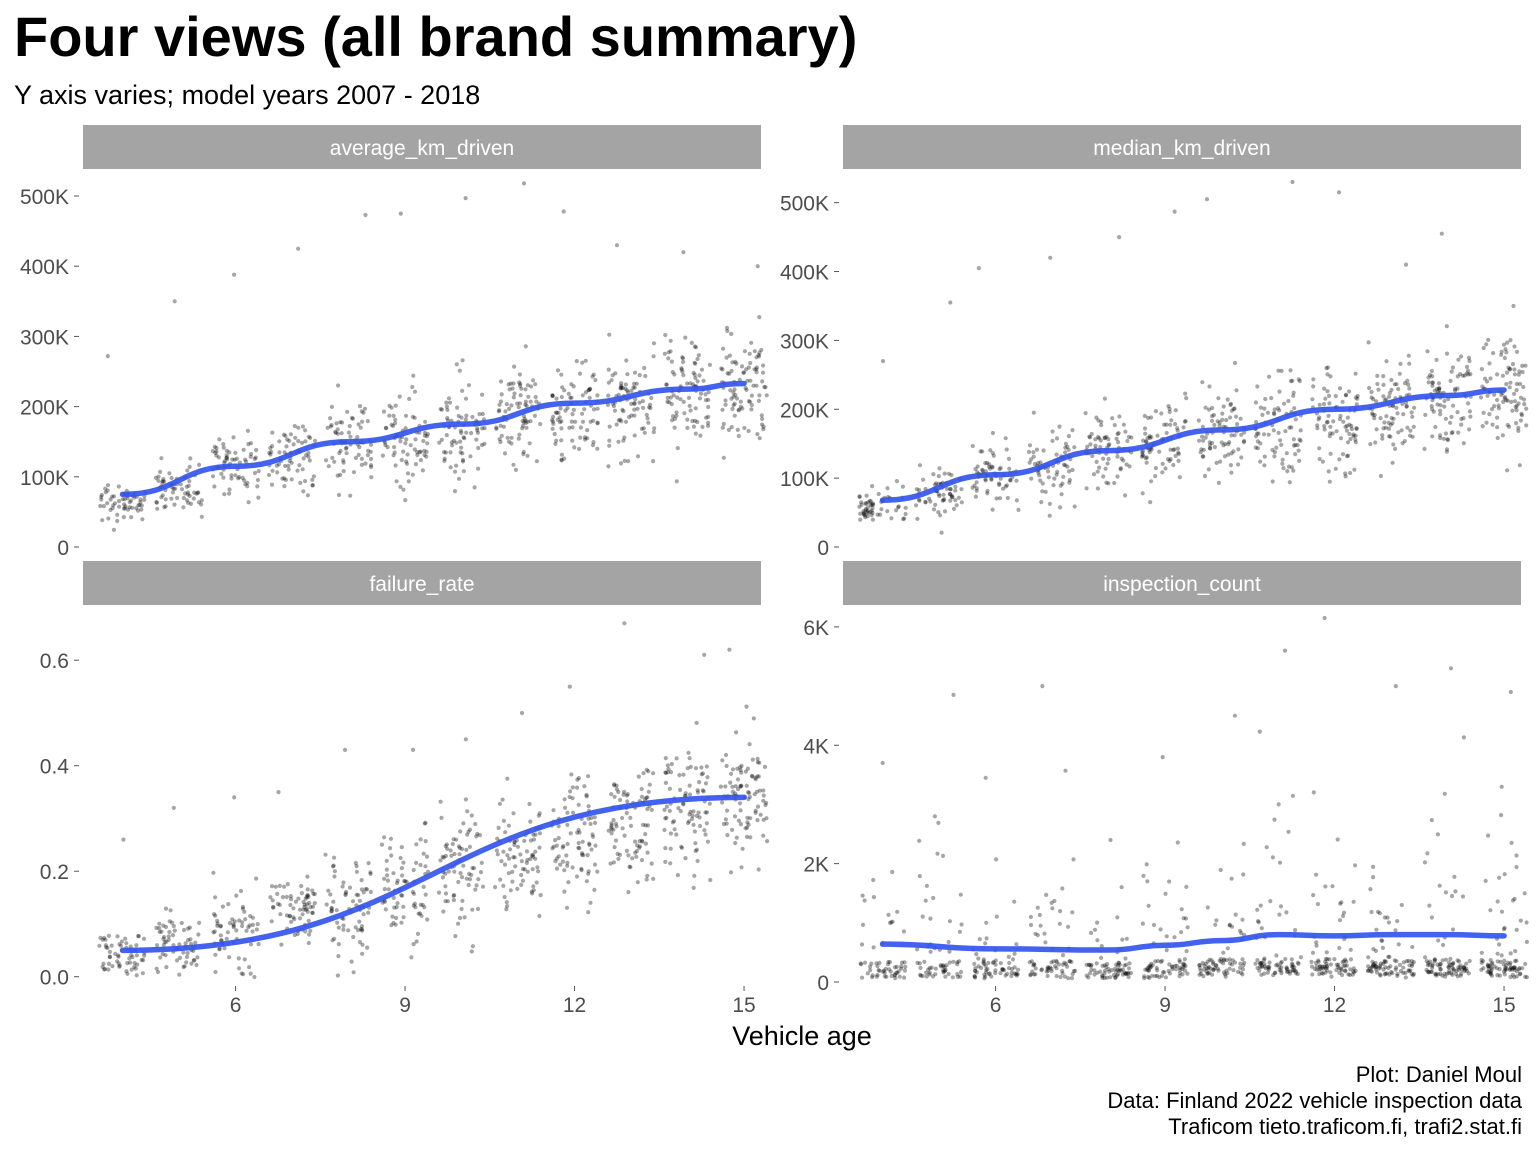 The height and width of the screenshot is (1152, 1536). Describe the element at coordinates (54, 661) in the screenshot. I see `y-tick-label: 0.6` at that location.